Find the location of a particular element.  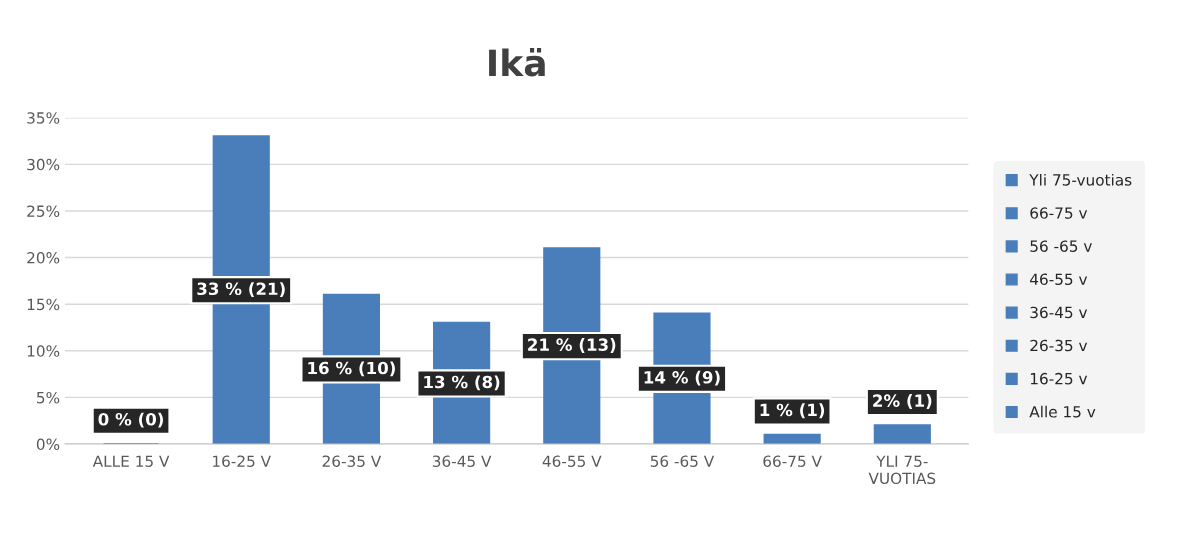

data-label: 2% (1) is located at coordinates (902, 401).